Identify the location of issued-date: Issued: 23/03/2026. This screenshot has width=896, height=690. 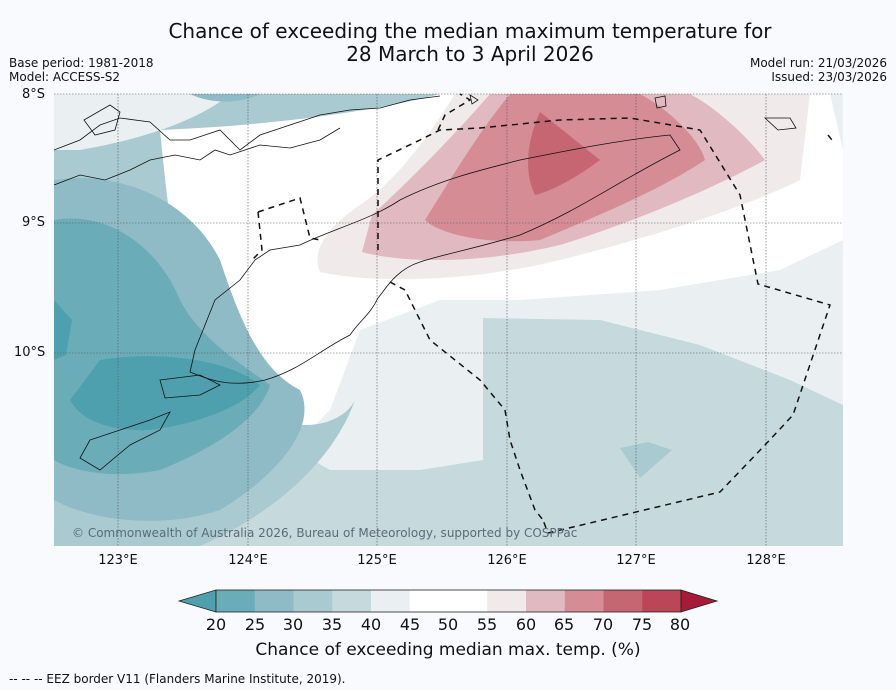
(829, 77).